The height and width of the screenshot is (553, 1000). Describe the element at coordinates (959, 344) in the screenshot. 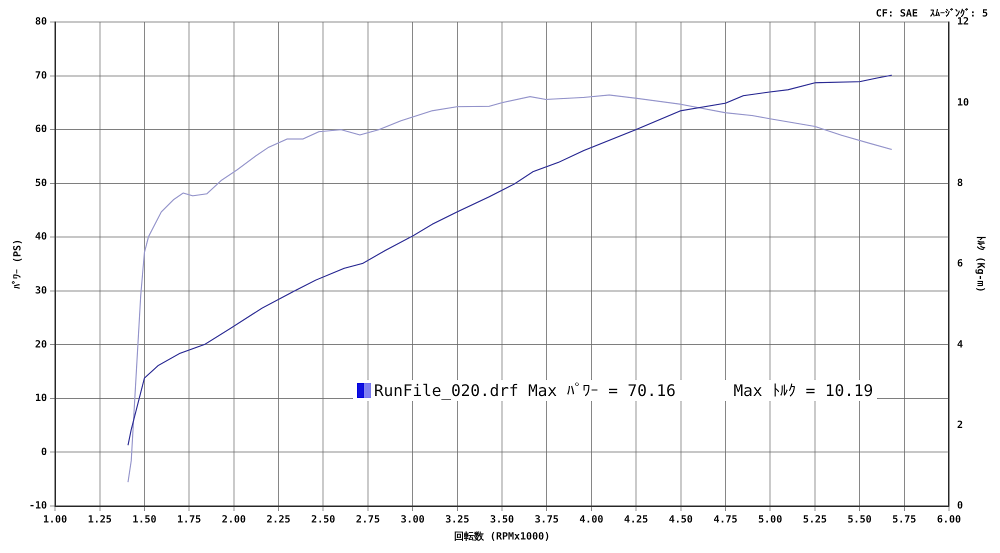

I see `y2-tick-label: 4` at that location.